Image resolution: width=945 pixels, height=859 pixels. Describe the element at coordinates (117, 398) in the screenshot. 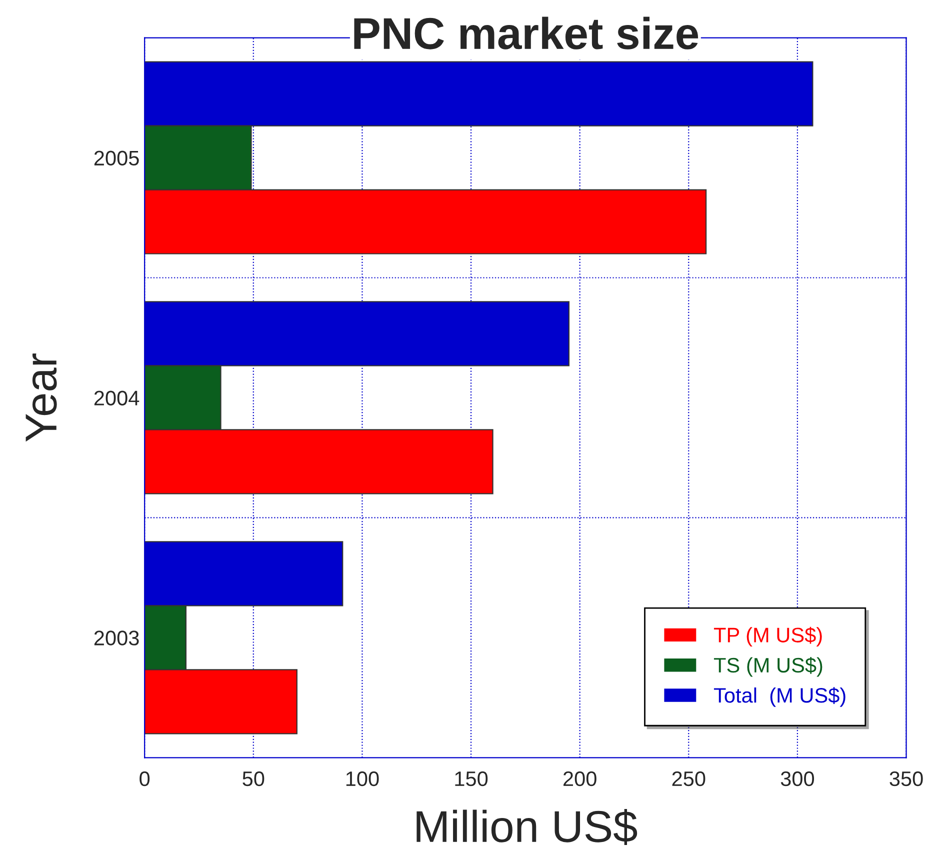

I see `y-tick-label: 2004` at that location.